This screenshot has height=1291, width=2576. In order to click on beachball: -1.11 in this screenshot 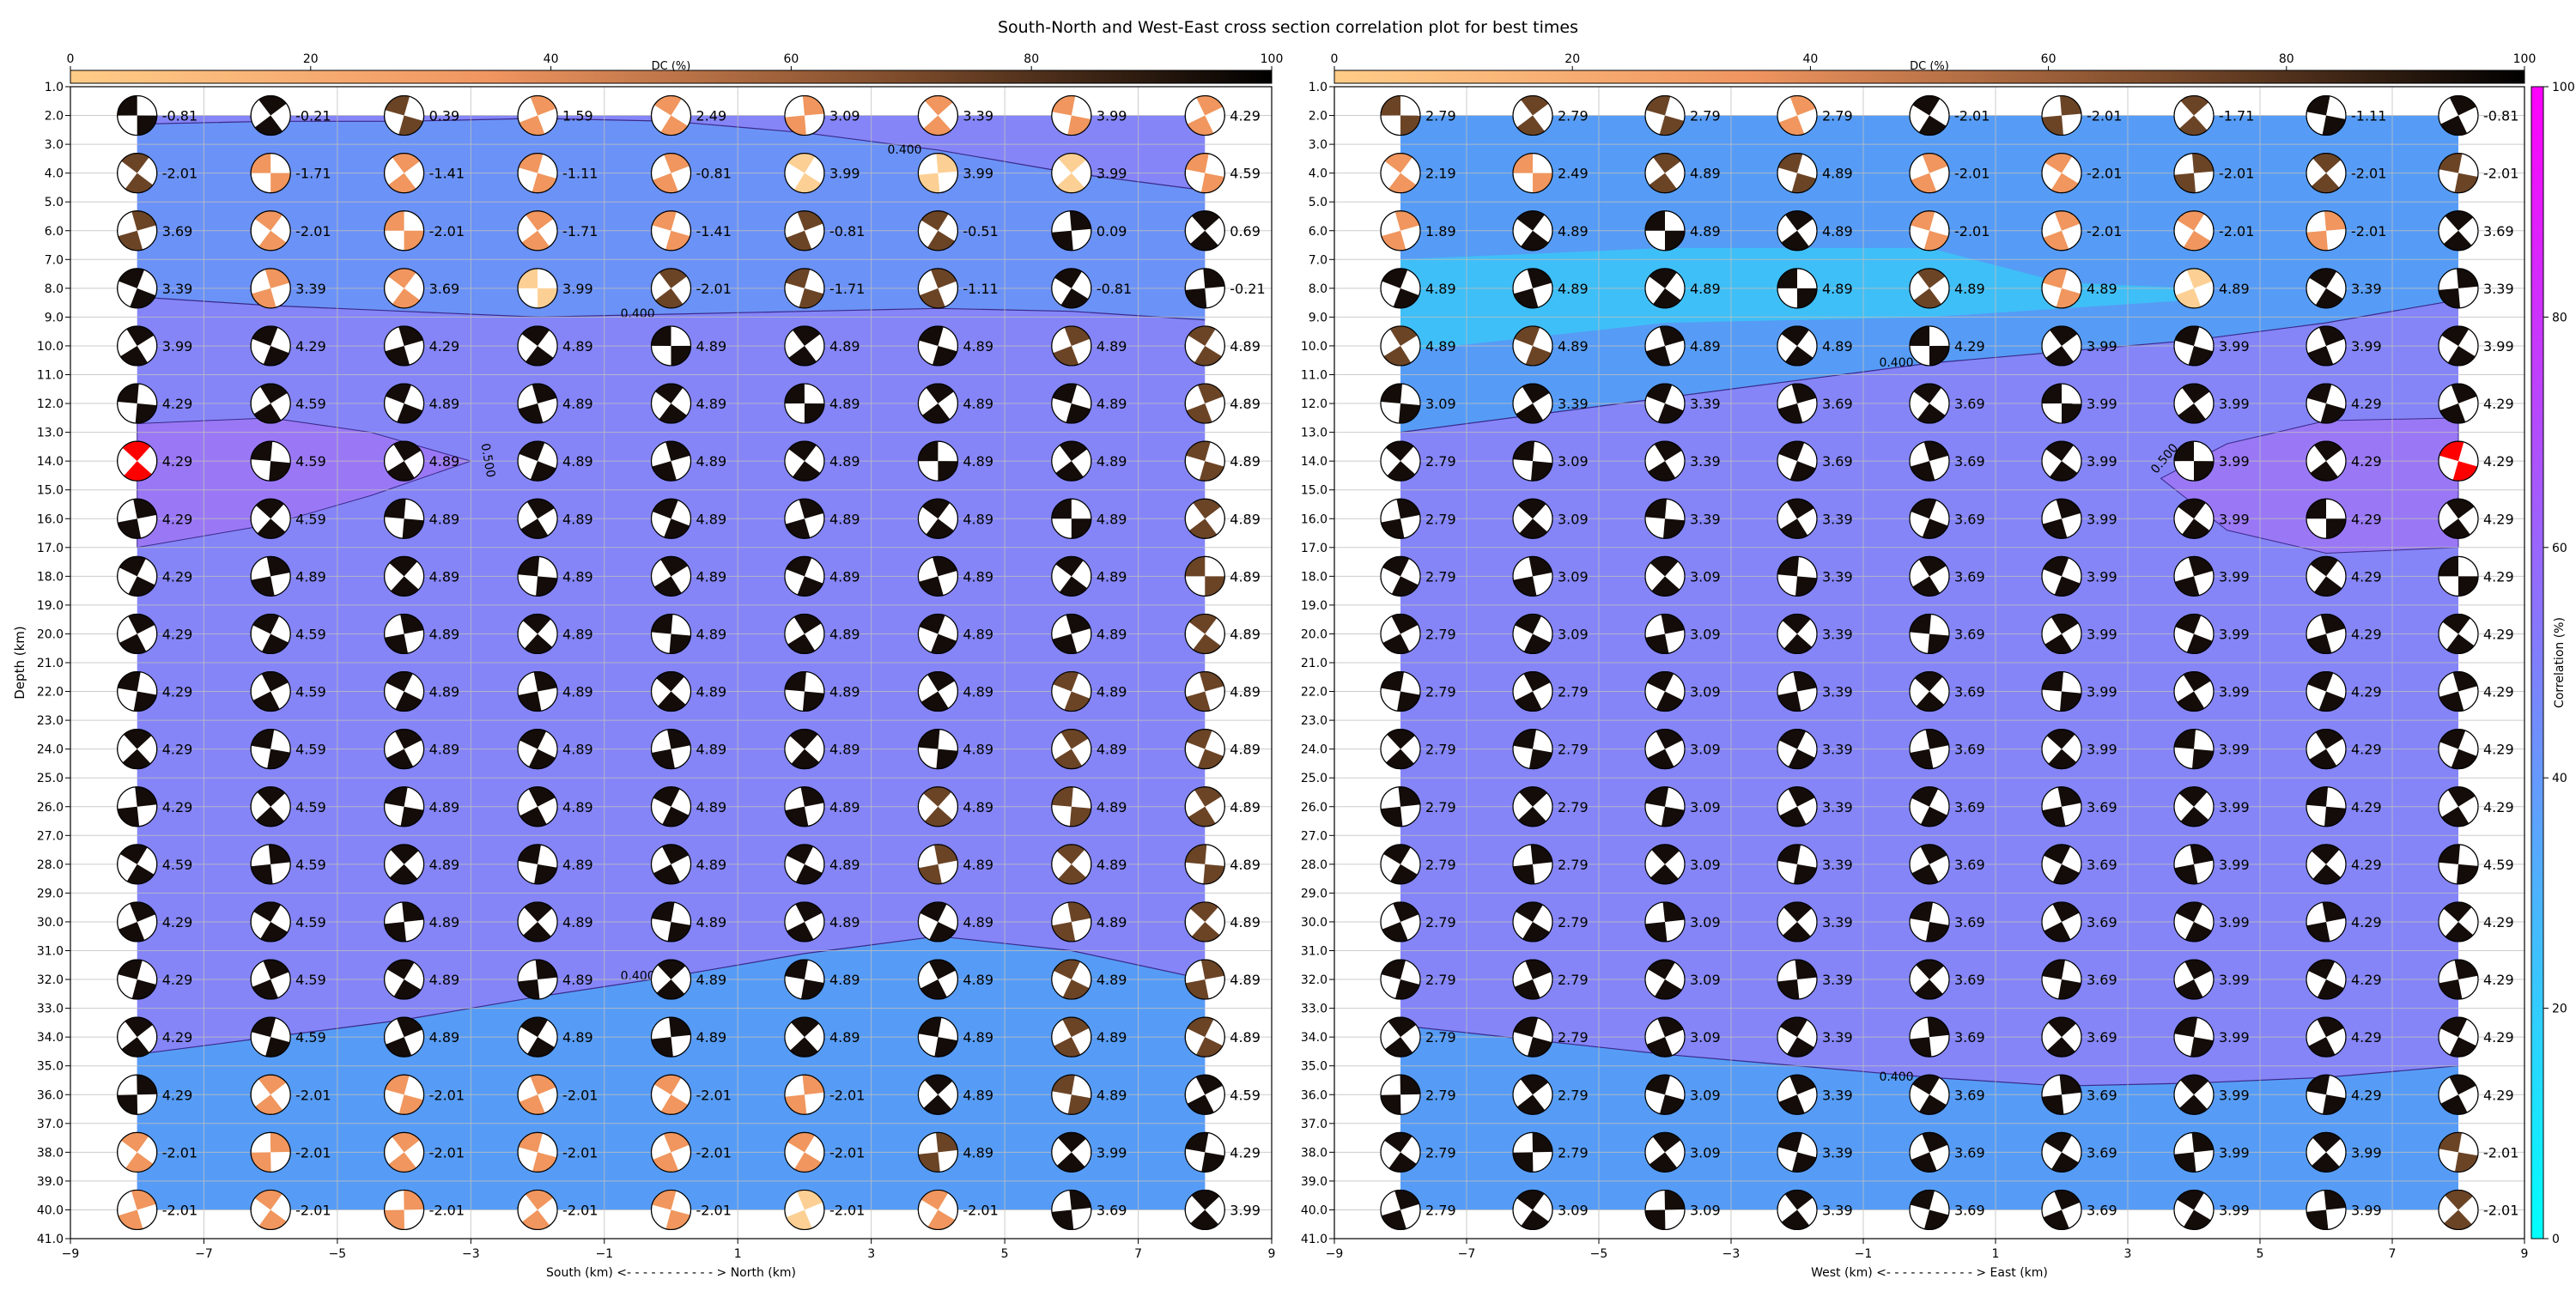, I will do `click(958, 289)`.